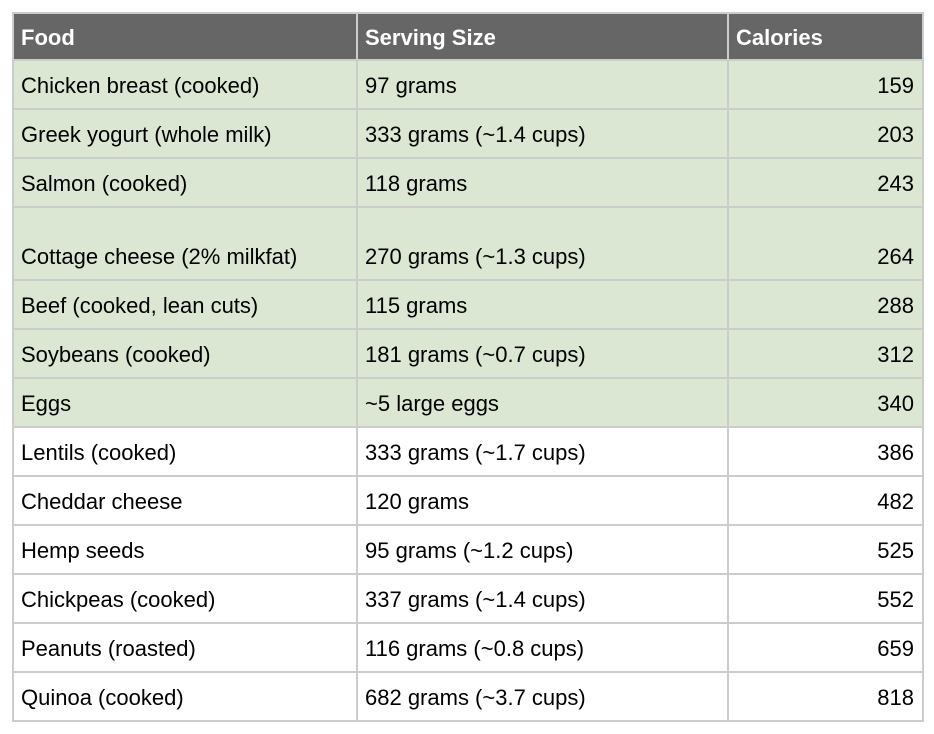  What do you see at coordinates (185, 243) in the screenshot?
I see `food-cell: Cottage cheese (2% milkfat)` at bounding box center [185, 243].